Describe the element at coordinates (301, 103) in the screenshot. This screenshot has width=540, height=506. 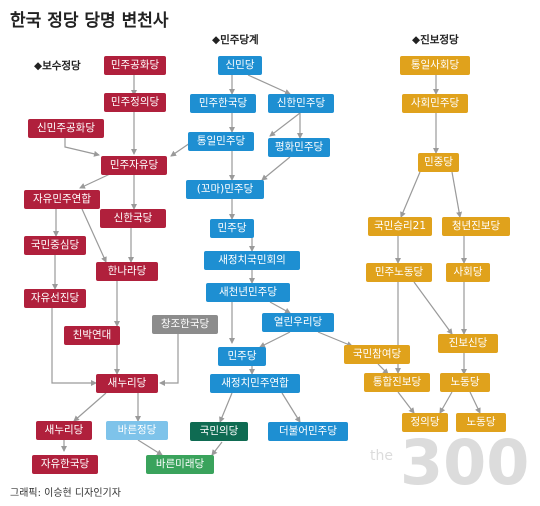
I see `party-node-sinhan-minju: 신한민주당` at that location.